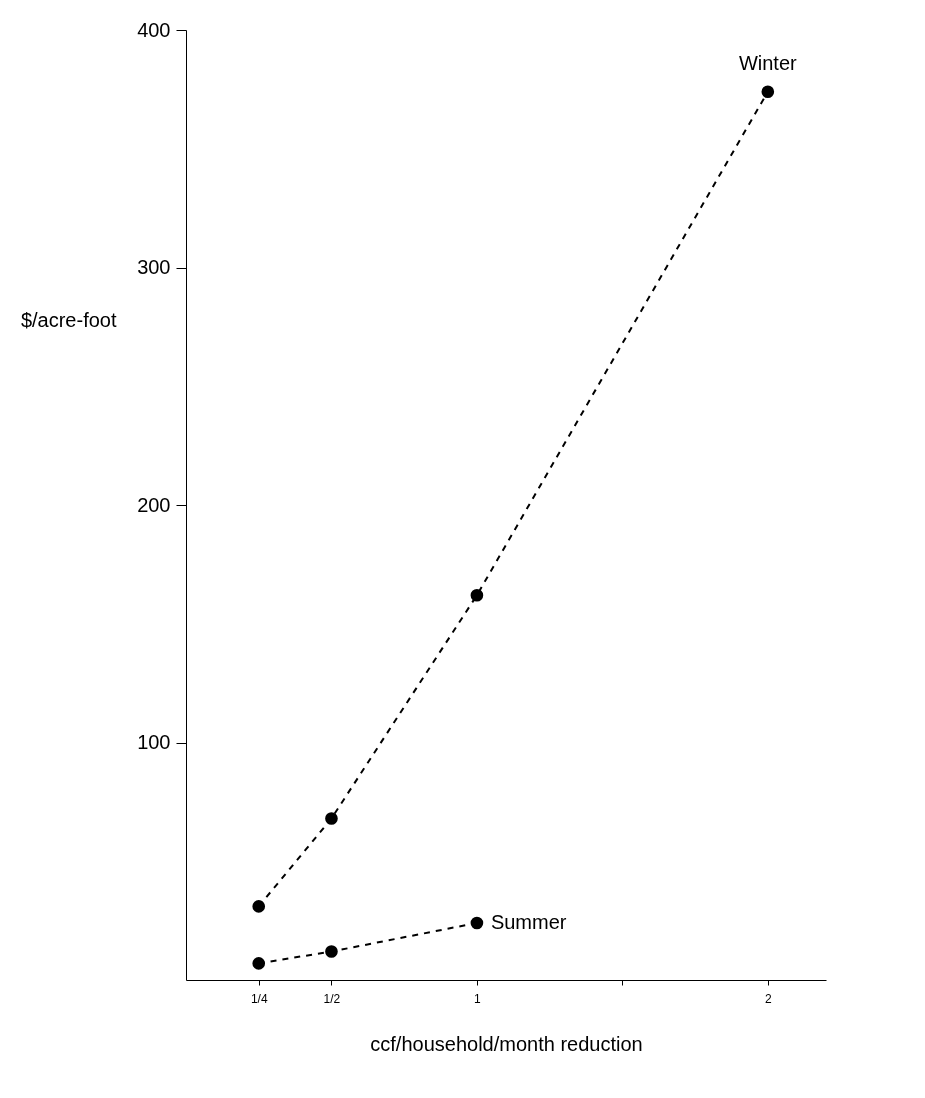 The height and width of the screenshot is (1098, 925). Describe the element at coordinates (259, 998) in the screenshot. I see `x-tick-label: 1/4` at that location.